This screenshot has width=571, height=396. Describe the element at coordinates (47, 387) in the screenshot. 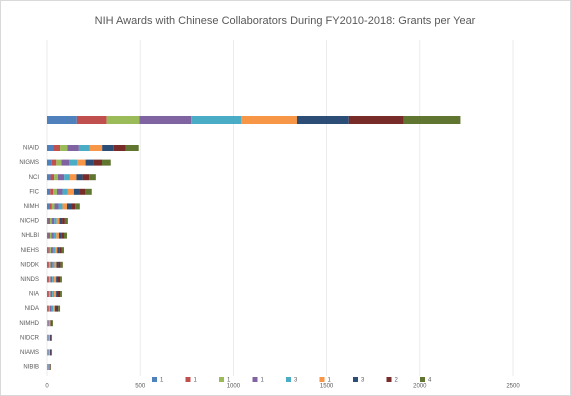

I see `x-tick-label: 0` at that location.